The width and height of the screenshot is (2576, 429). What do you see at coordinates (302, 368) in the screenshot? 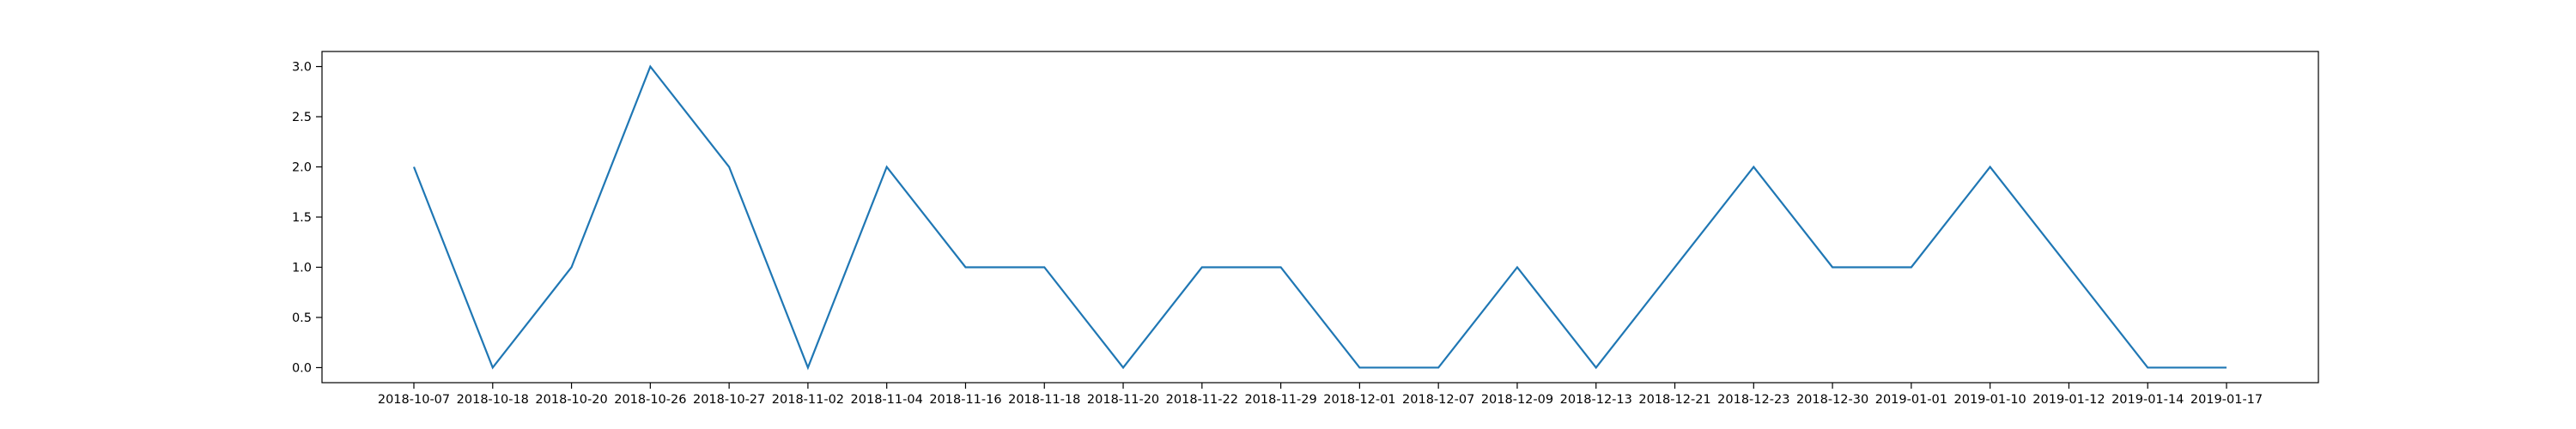
I see `y-tick-label-0: 0.0` at bounding box center [302, 368].